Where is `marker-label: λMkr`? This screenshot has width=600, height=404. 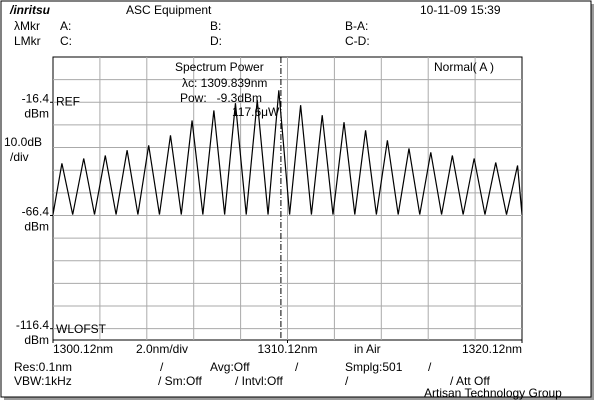 marker-label: λMkr is located at coordinates (27, 26).